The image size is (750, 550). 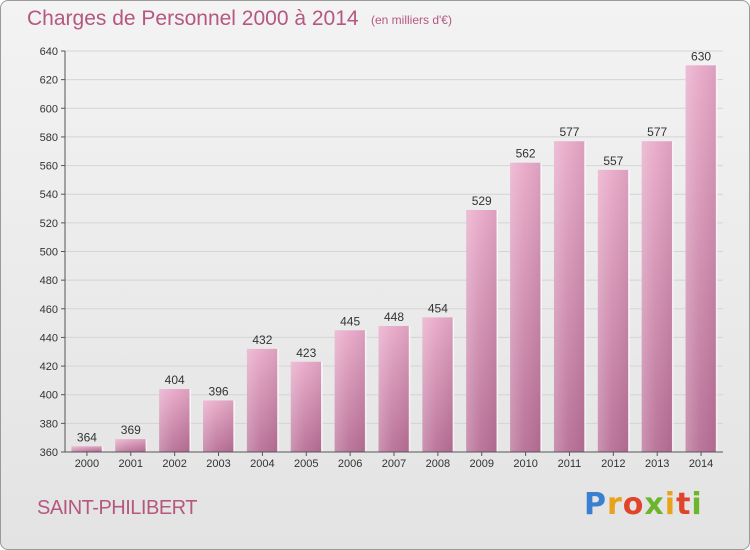 I want to click on data-label: 630, so click(x=701, y=56).